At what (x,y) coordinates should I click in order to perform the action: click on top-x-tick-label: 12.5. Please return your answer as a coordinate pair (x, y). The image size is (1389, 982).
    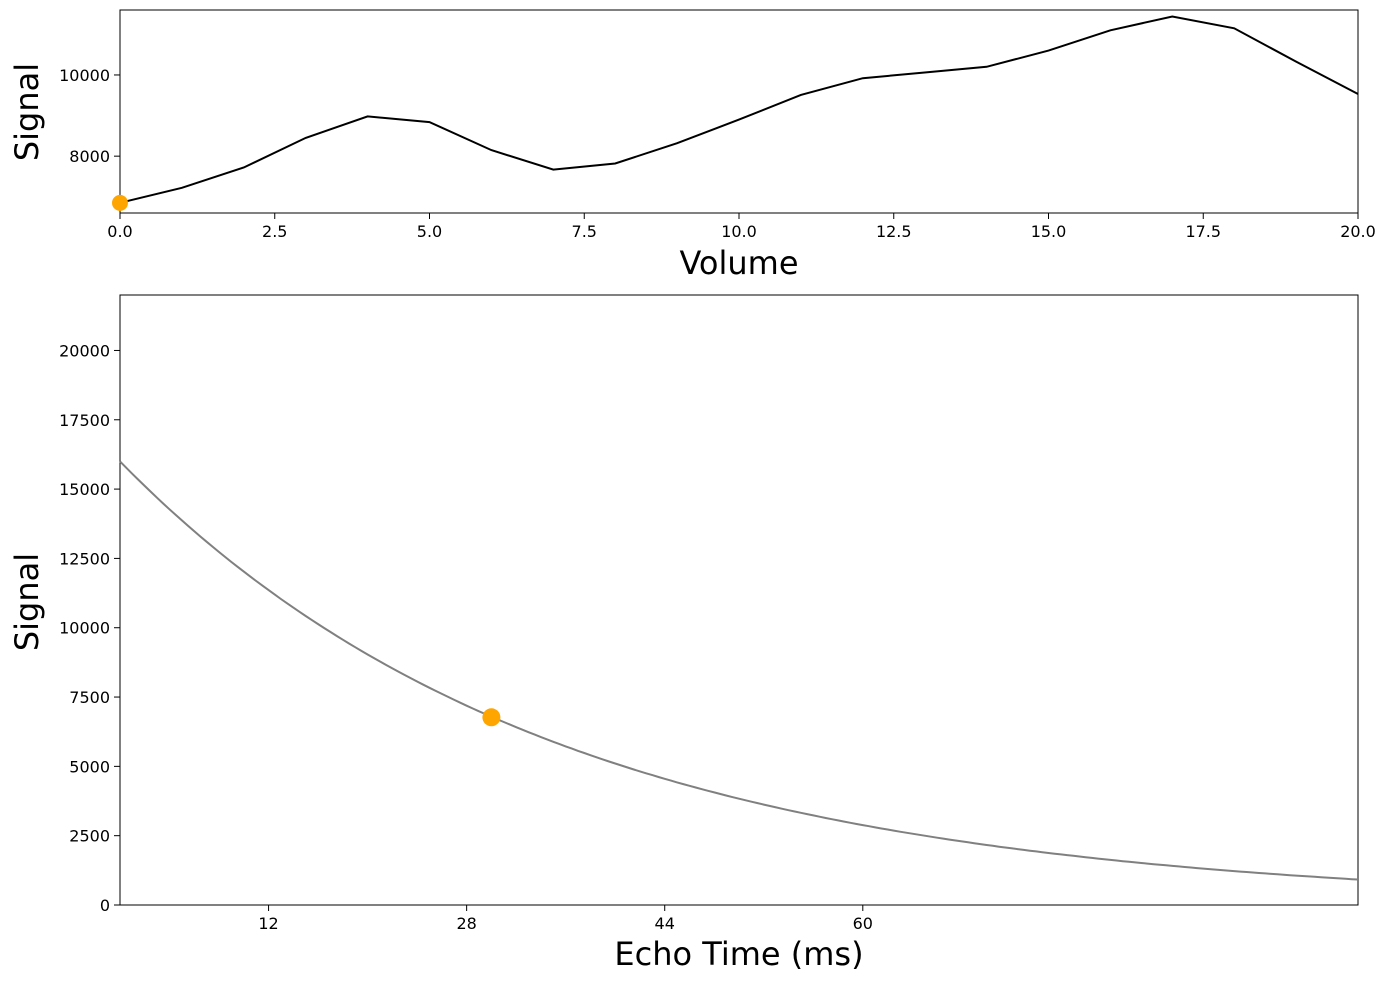
    Looking at the image, I should click on (894, 231).